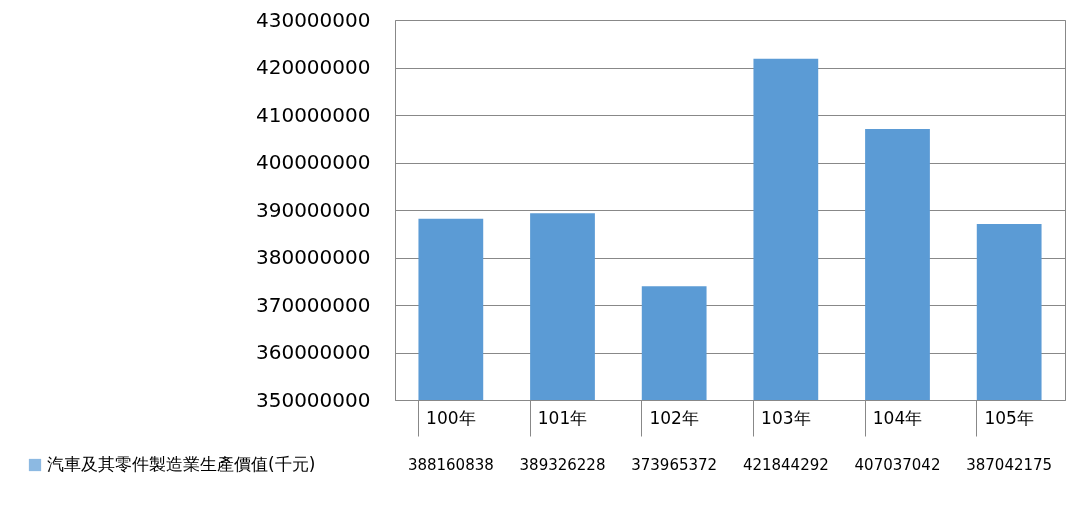 The height and width of the screenshot is (513, 1082). Describe the element at coordinates (786, 417) in the screenshot. I see `x-tick-label: 103年` at that location.